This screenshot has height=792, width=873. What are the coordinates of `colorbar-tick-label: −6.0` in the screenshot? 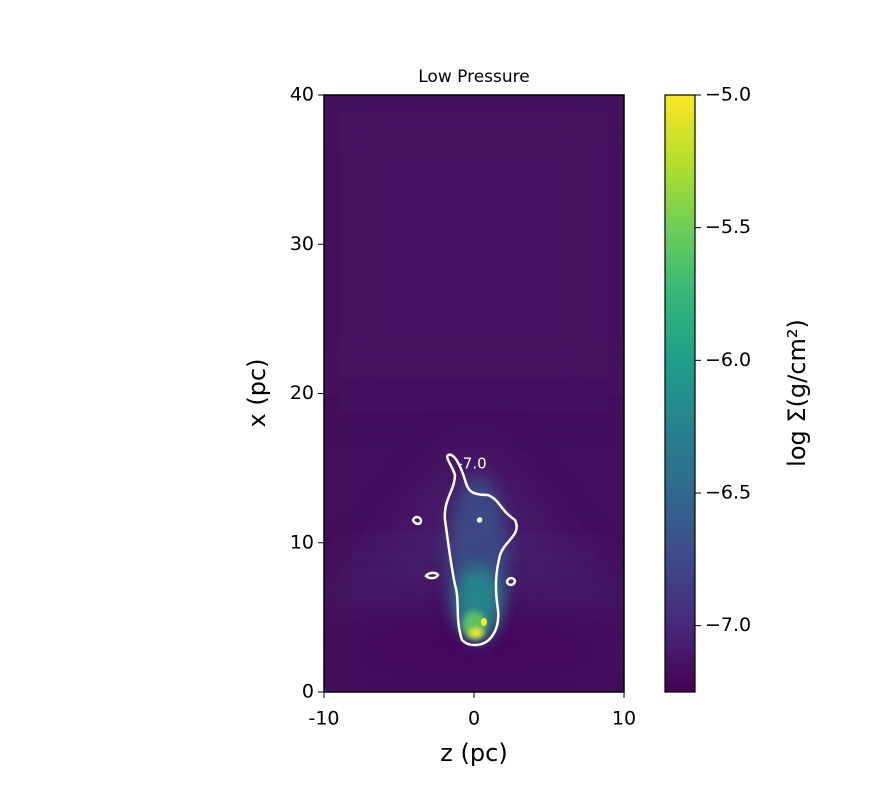 It's located at (728, 360).